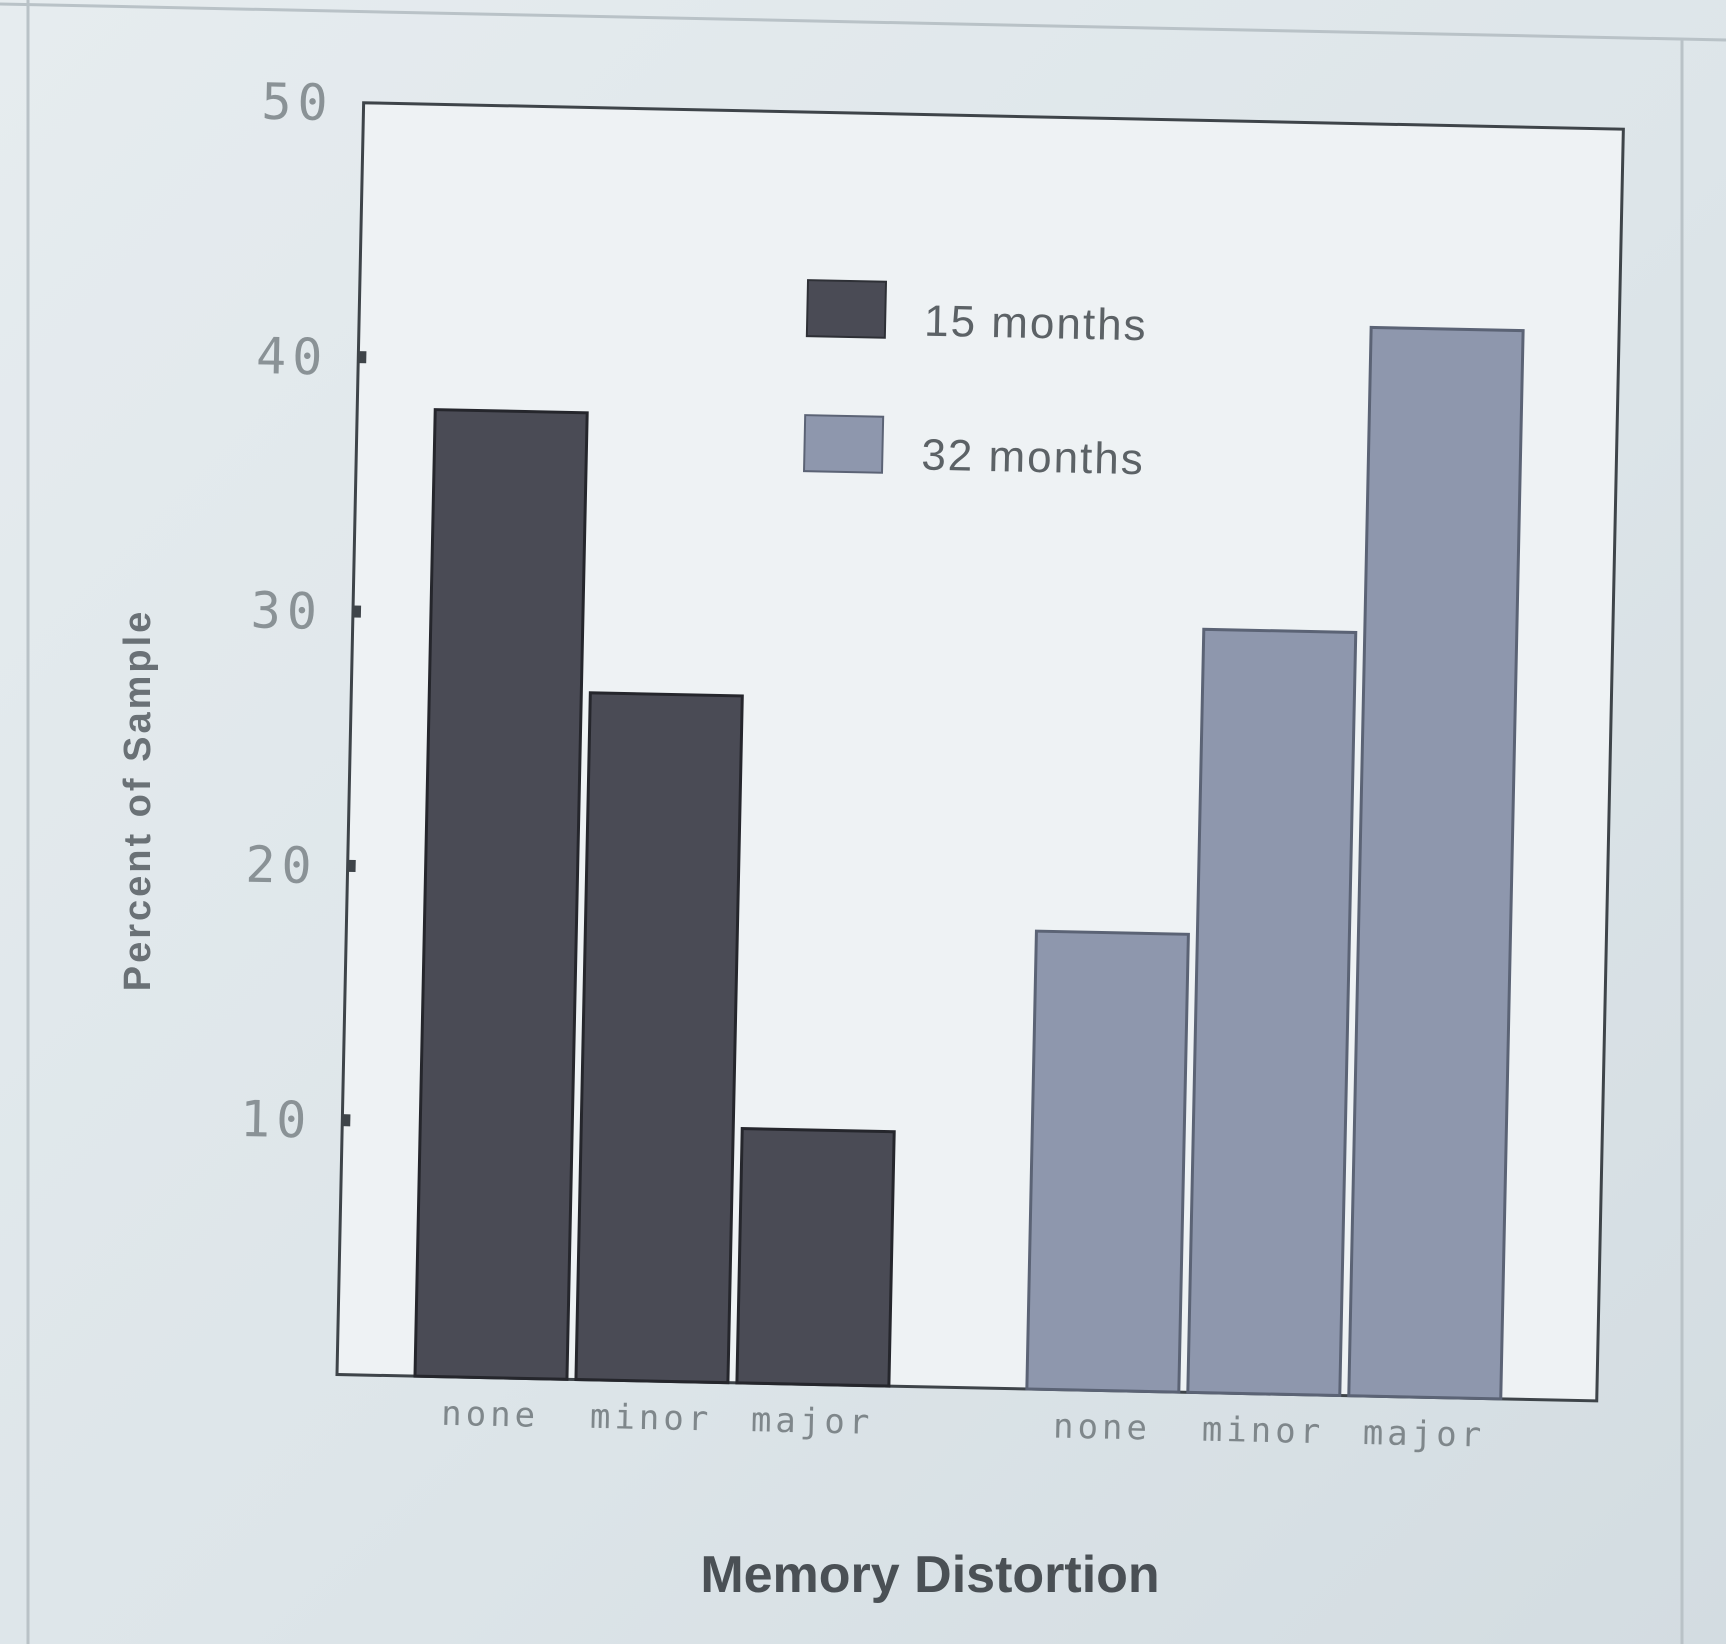  I want to click on bar-15-months-major, so click(815, 1257).